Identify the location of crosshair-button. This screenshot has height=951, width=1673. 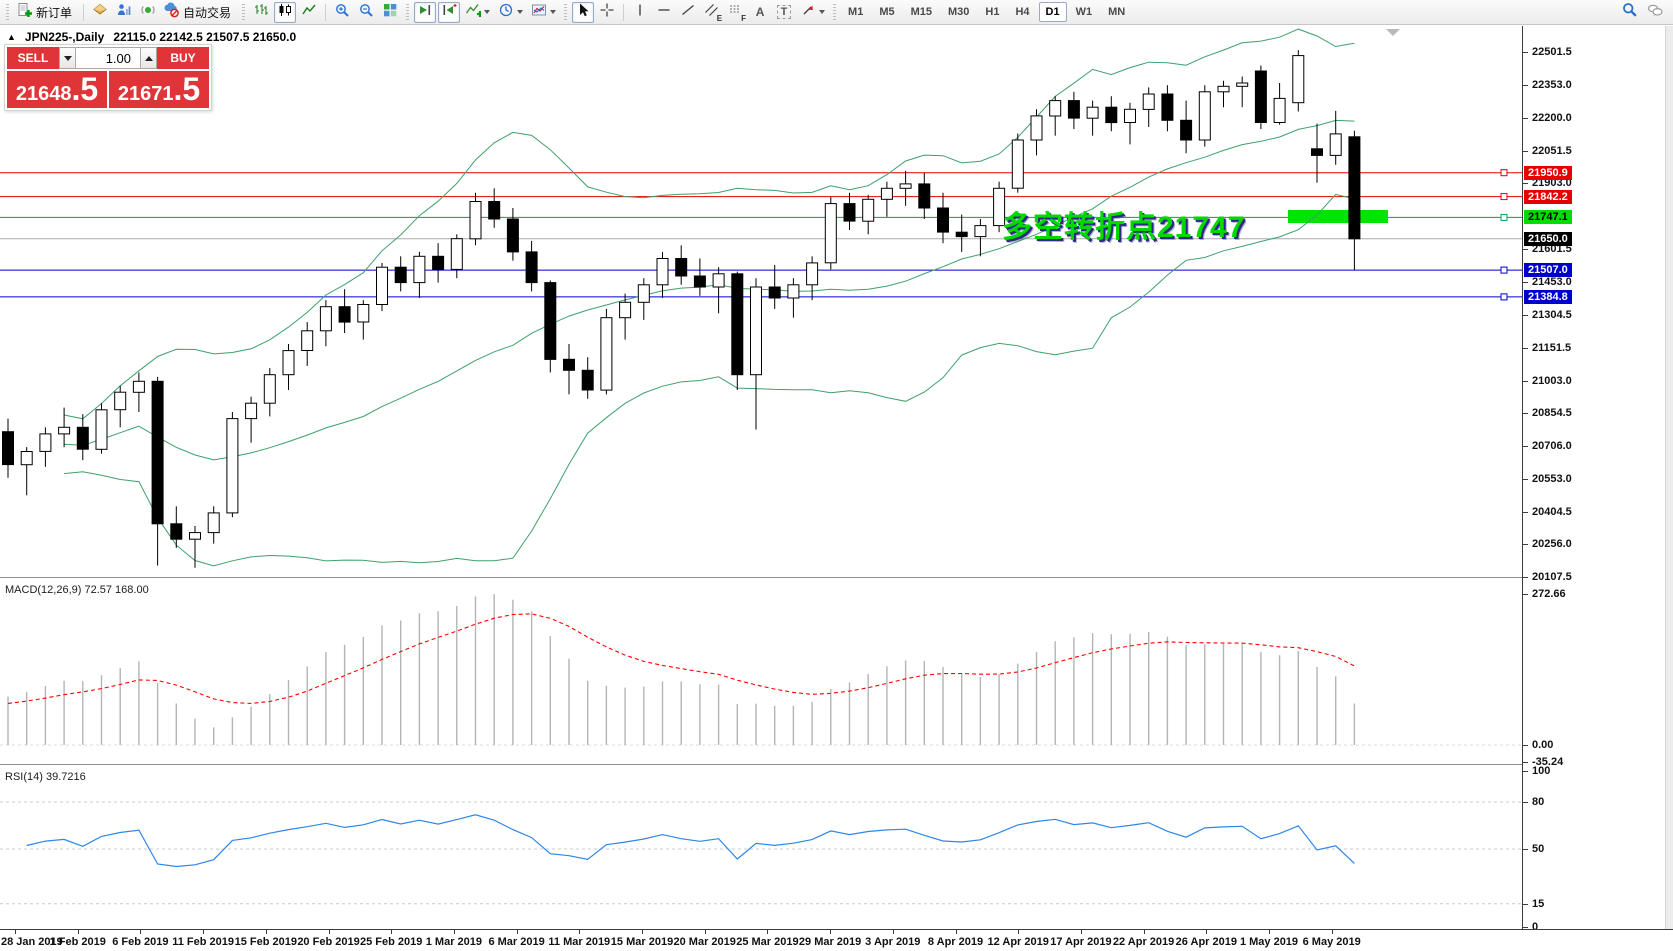
(607, 12).